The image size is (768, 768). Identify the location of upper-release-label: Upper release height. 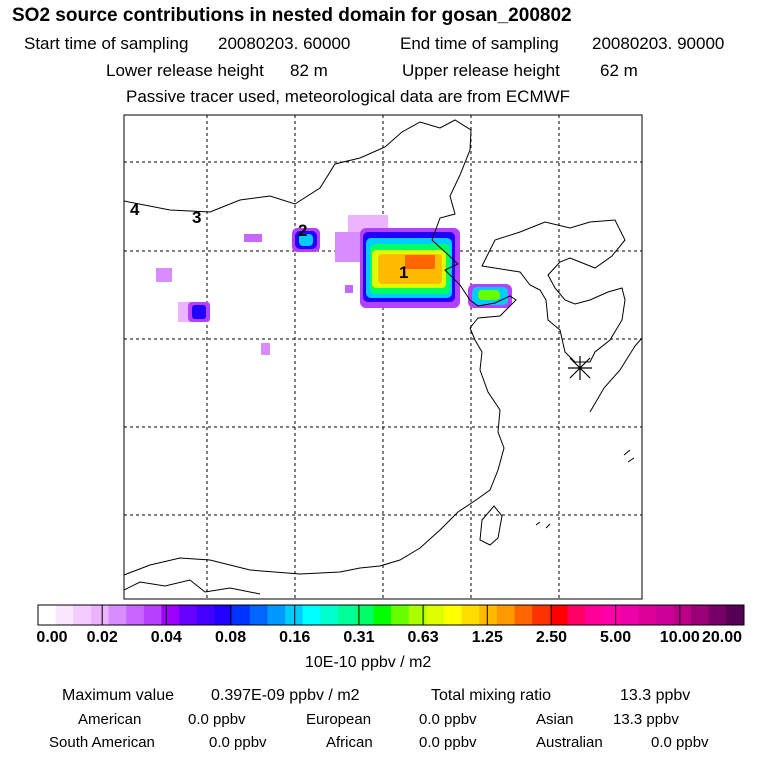
(481, 70).